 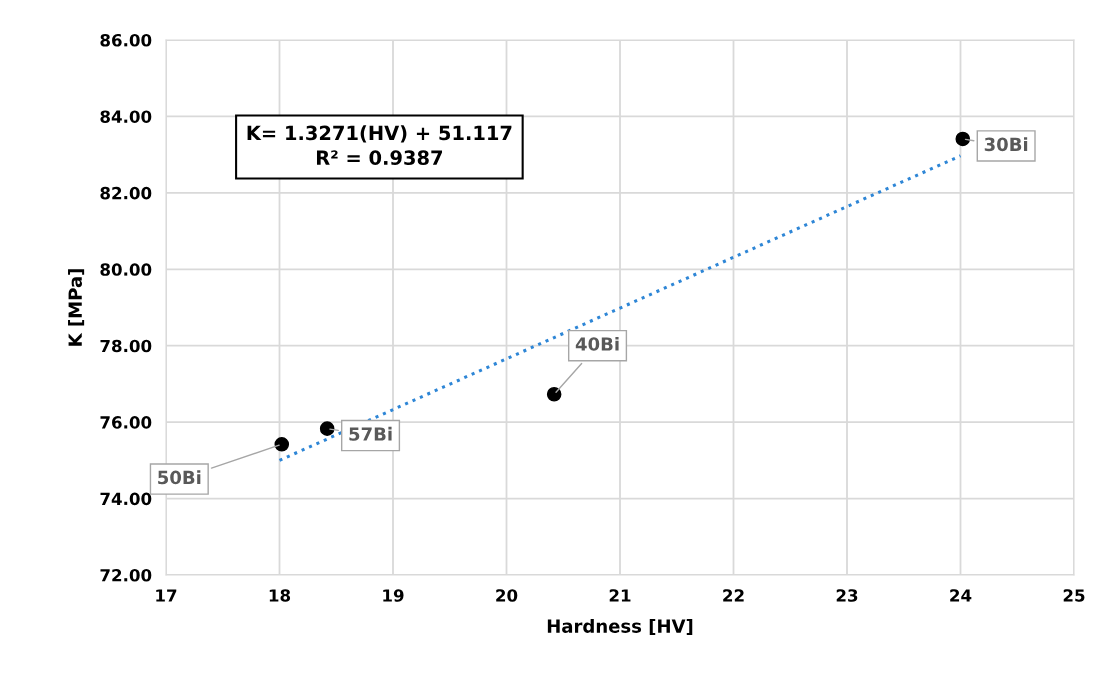 I want to click on x-tick-label: 25, so click(x=1074, y=595).